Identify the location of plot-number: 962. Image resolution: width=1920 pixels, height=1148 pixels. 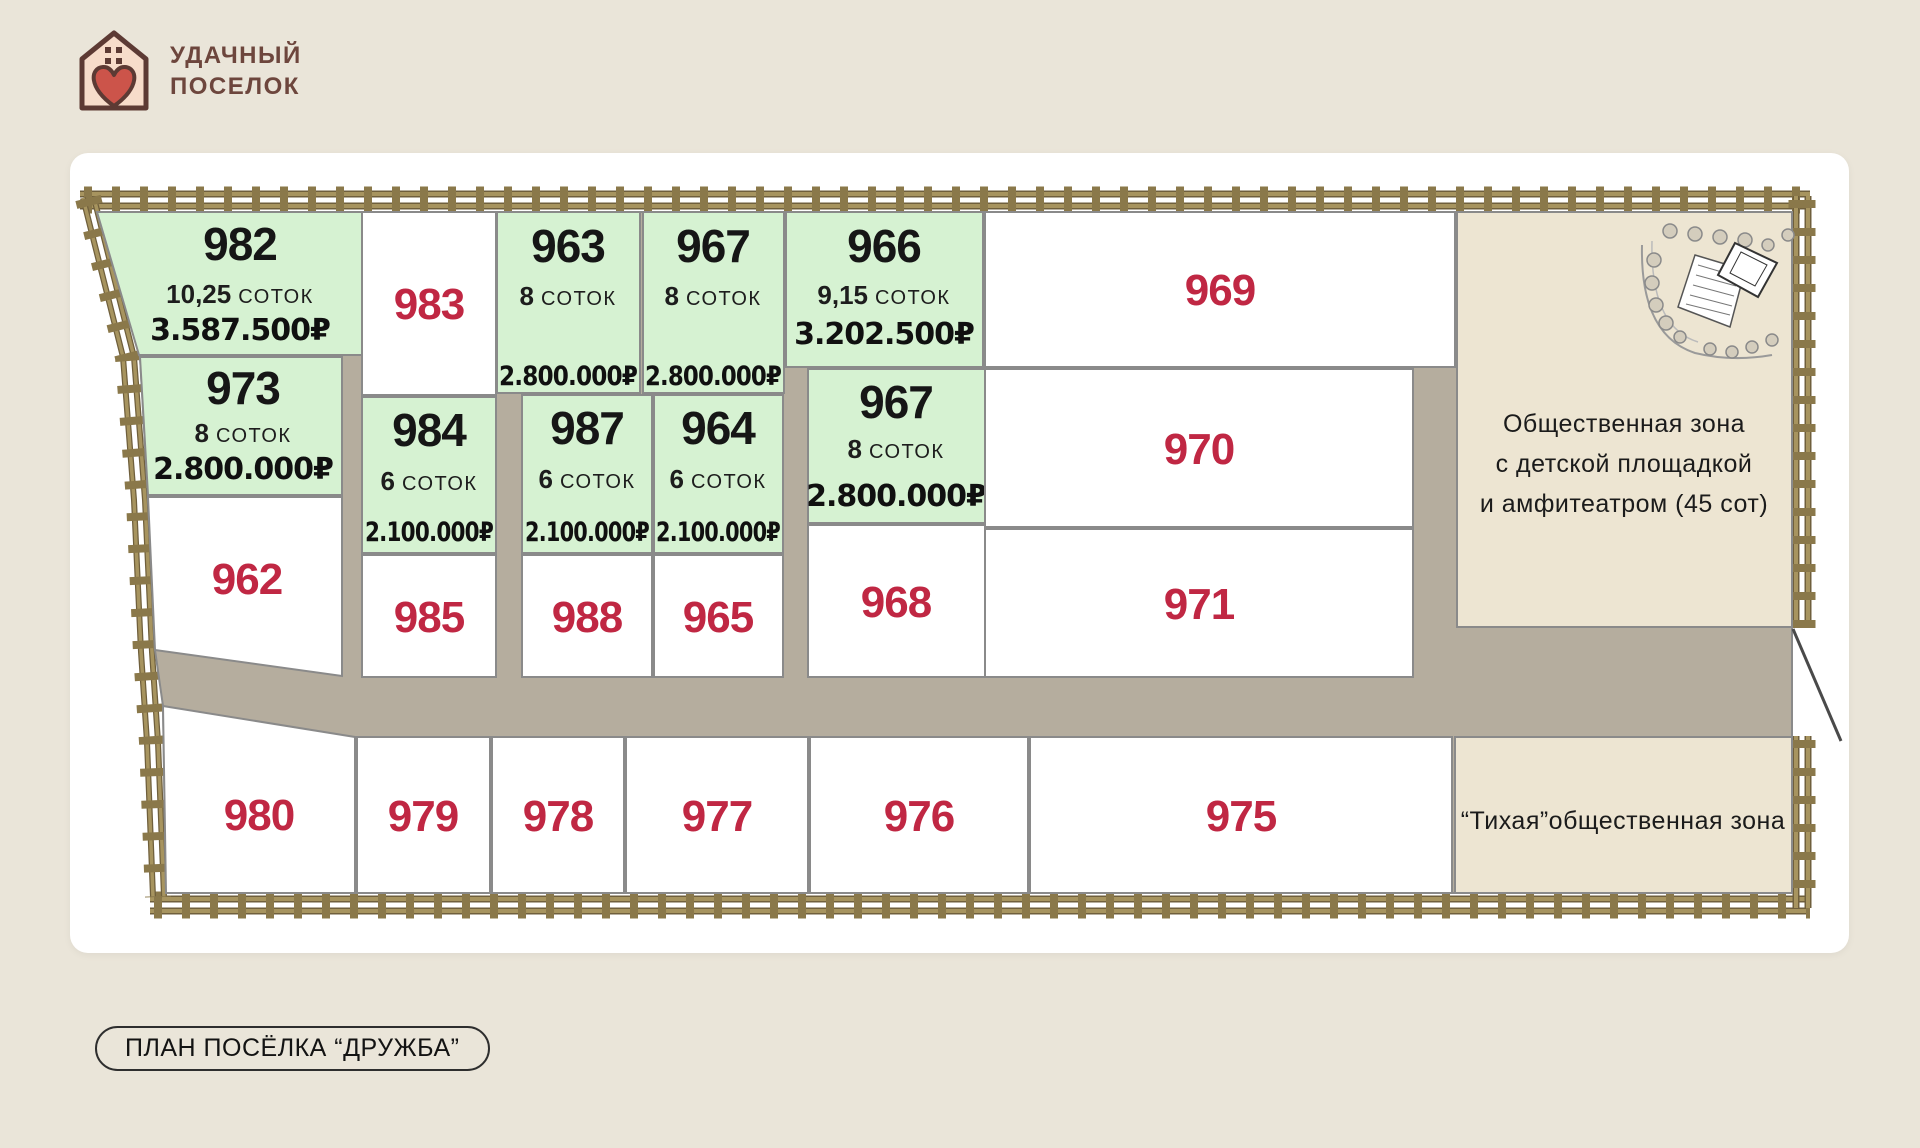
(247, 579).